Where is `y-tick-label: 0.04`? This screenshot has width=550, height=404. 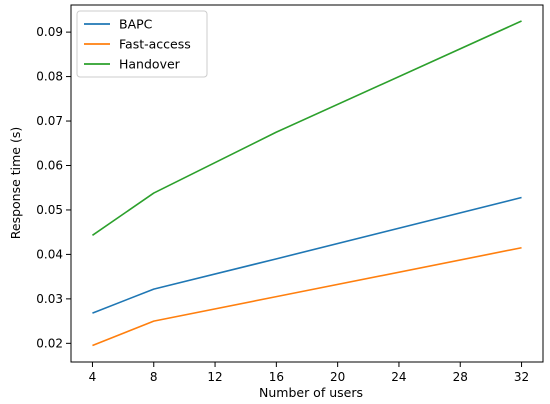
y-tick-label: 0.04 is located at coordinates (49, 254).